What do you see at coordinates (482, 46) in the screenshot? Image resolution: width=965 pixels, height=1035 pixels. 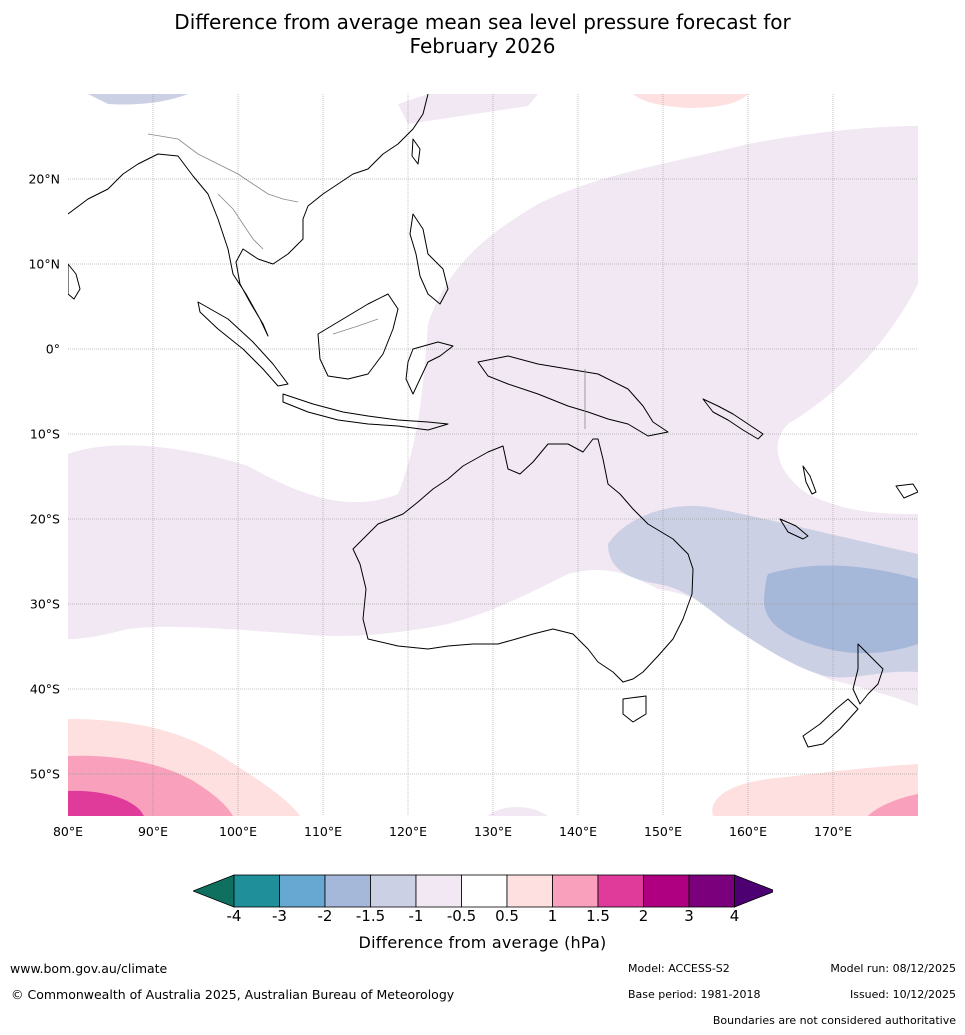 I see `title-line-2: February 2026` at bounding box center [482, 46].